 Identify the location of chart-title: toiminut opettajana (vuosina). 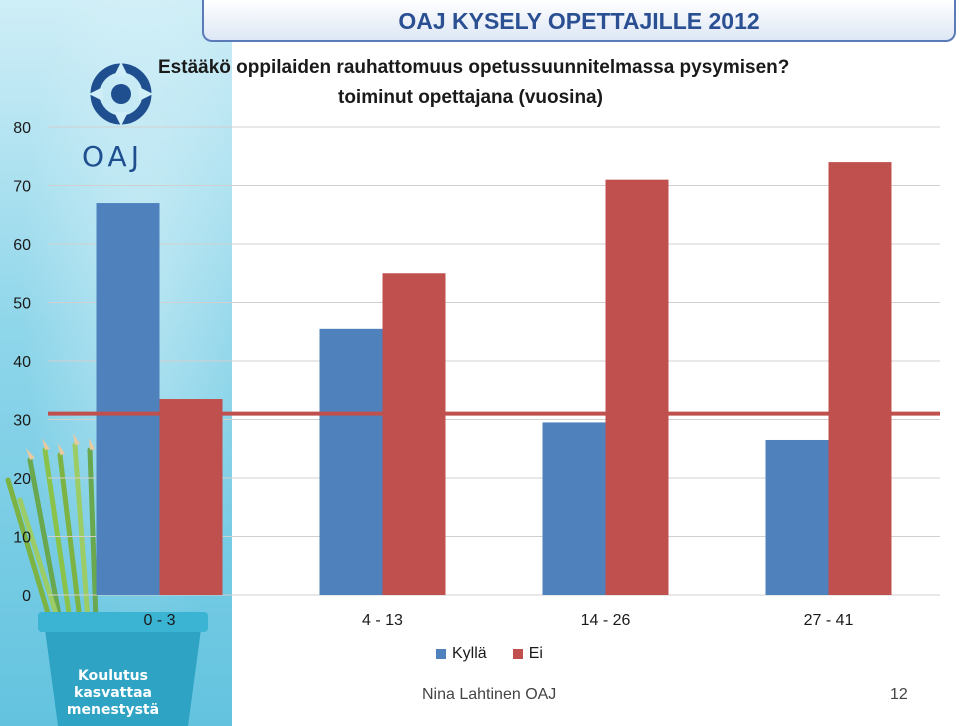
(470, 97).